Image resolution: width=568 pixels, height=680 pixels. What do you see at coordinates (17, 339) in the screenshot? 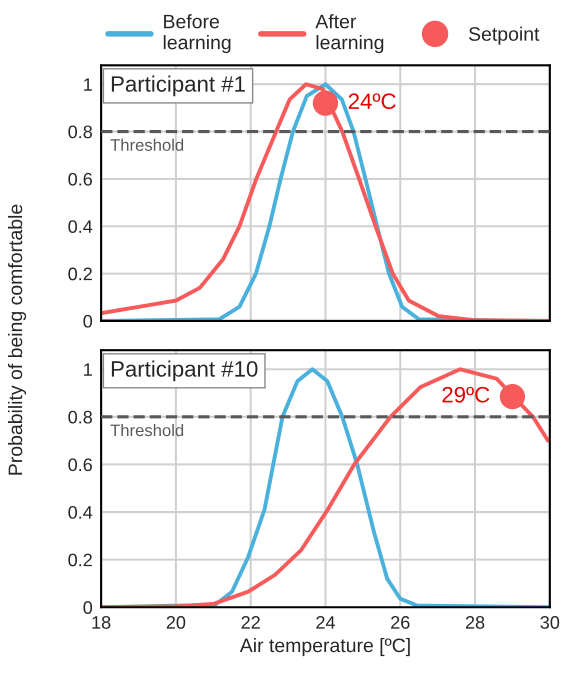
I see `y-axis-title: Probability of being comfortable` at bounding box center [17, 339].